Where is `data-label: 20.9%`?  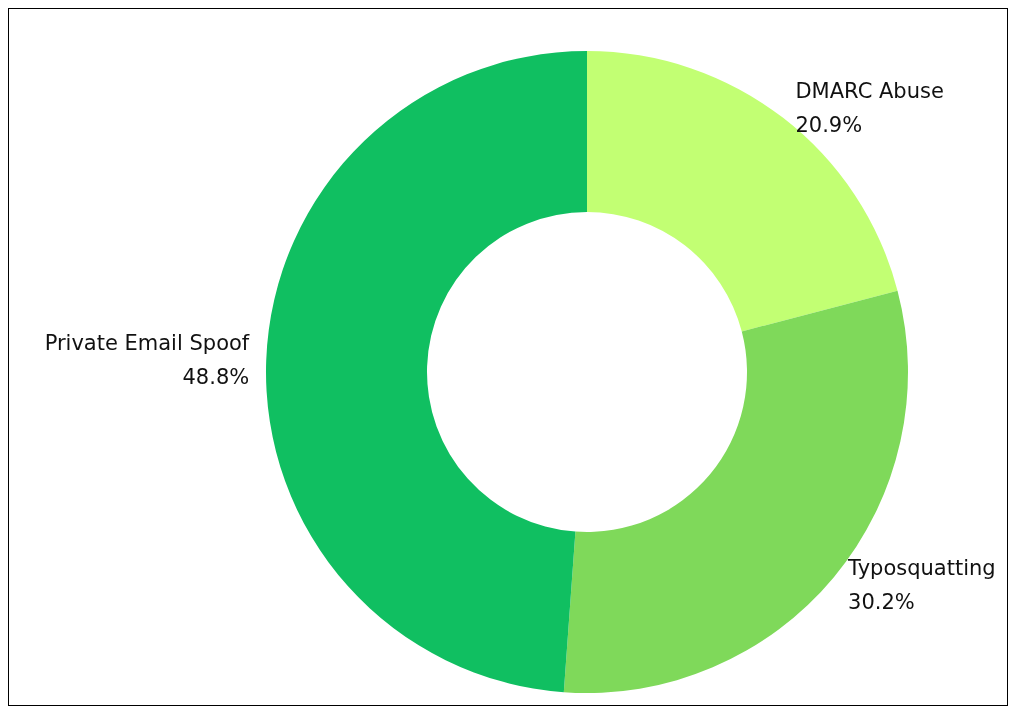 data-label: 20.9% is located at coordinates (829, 125).